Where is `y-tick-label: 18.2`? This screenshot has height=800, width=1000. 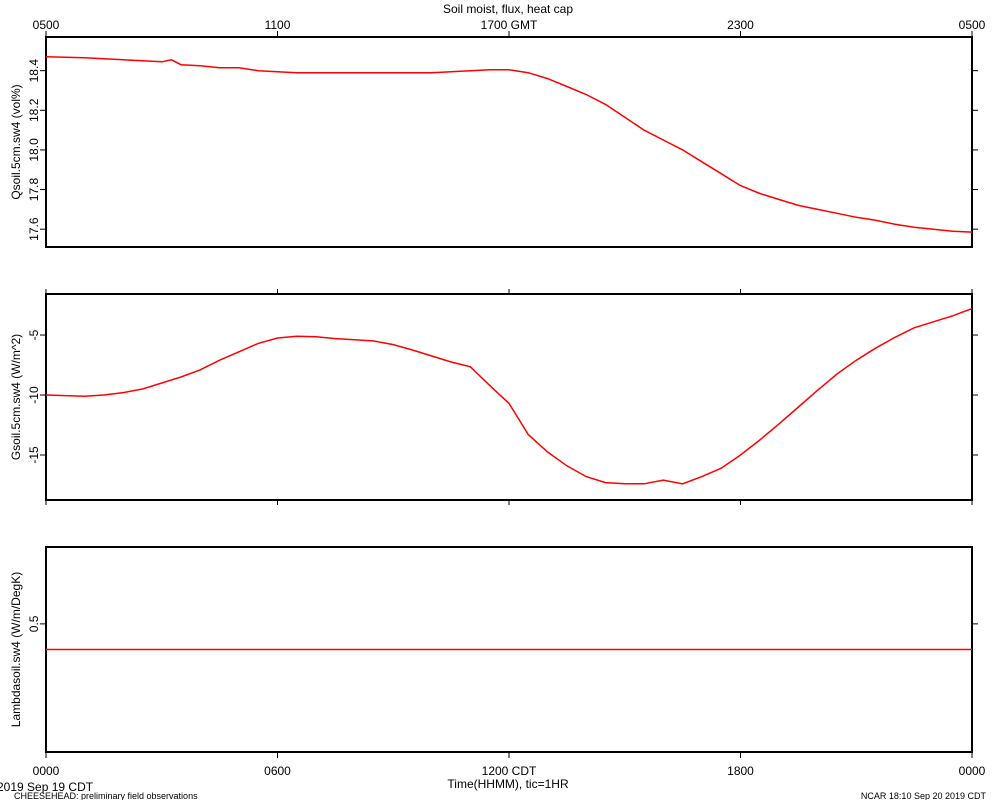 y-tick-label: 18.2 is located at coordinates (34, 110).